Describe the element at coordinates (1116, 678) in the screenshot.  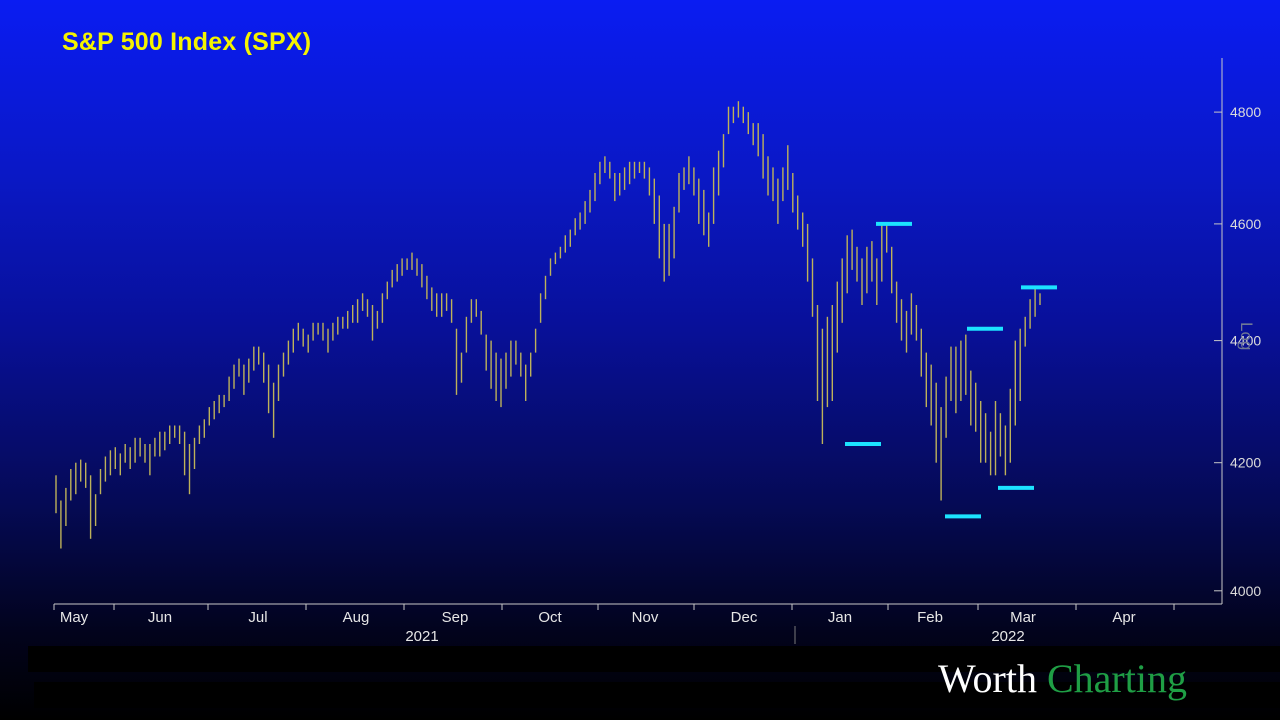
I see `logo-charting-text: Charting` at that location.